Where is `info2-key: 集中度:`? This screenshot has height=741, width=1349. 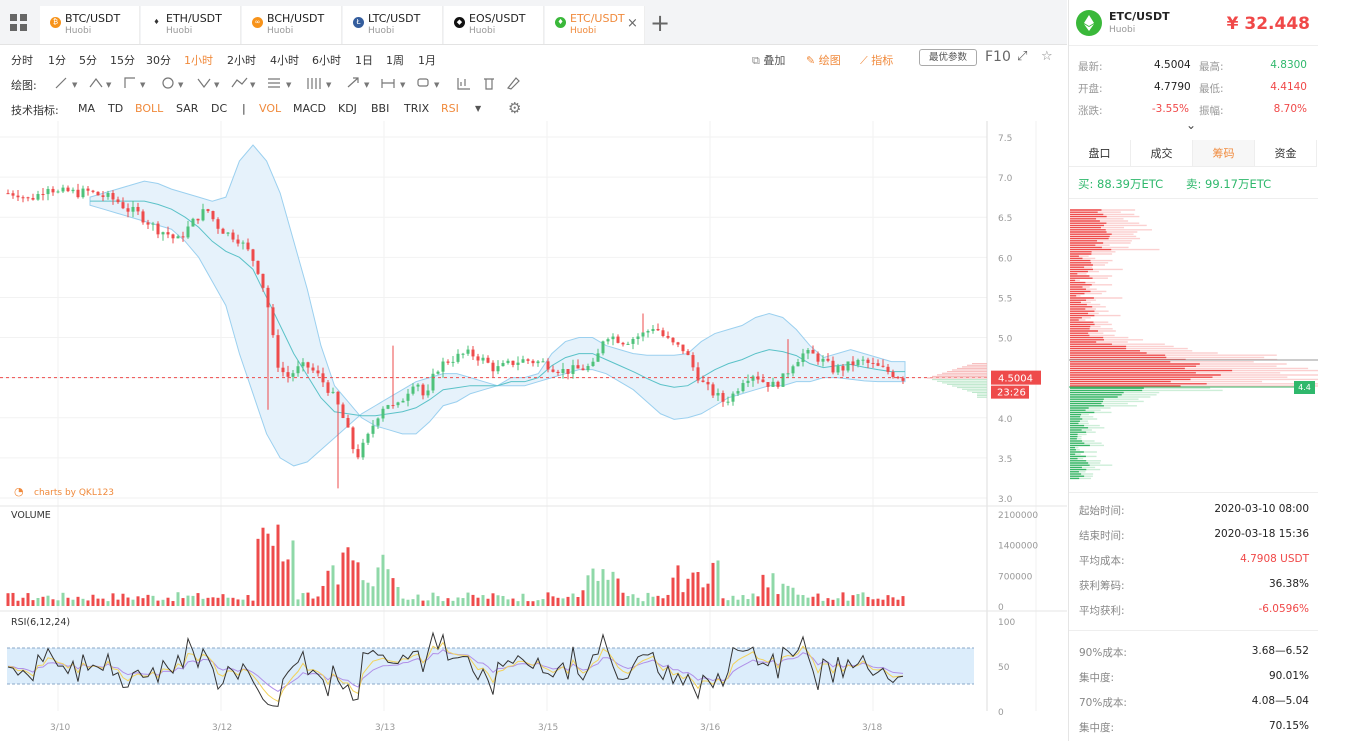 info2-key: 集中度: is located at coordinates (1097, 678).